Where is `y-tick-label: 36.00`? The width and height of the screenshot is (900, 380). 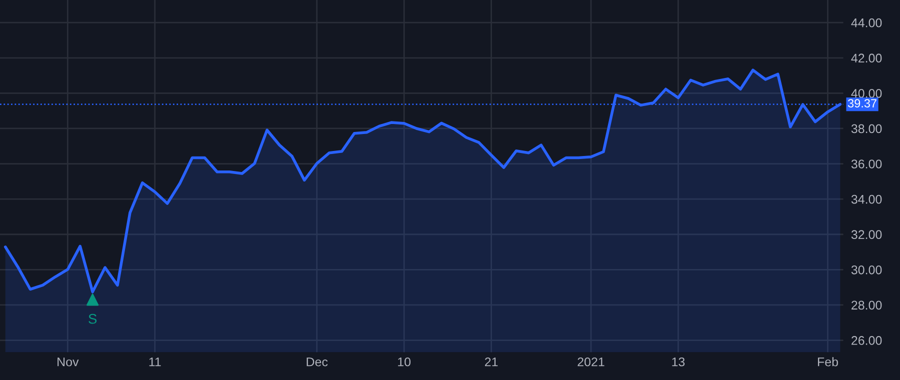
y-tick-label: 36.00 is located at coordinates (866, 164).